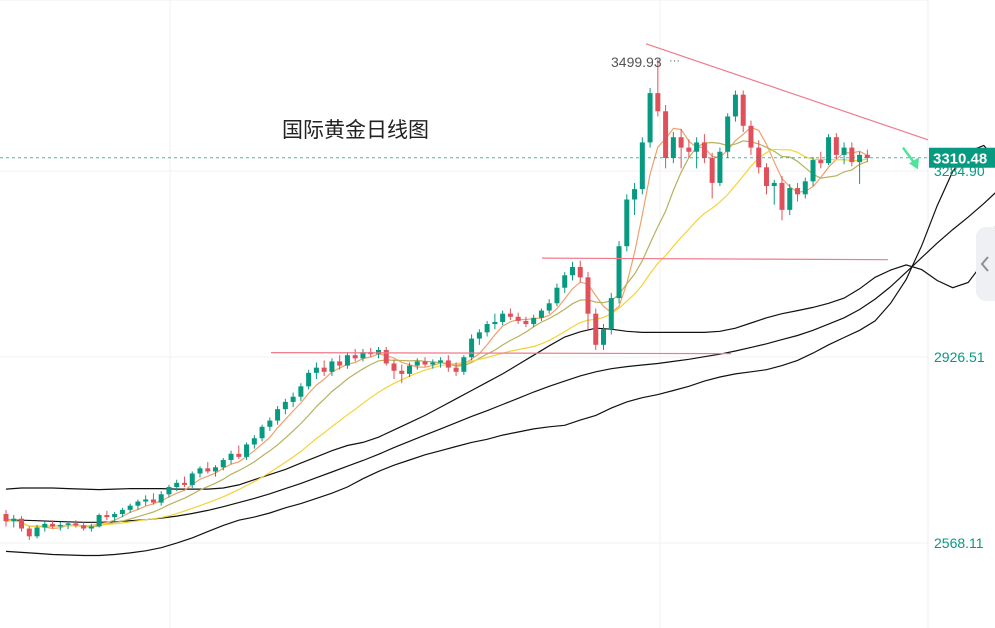  Describe the element at coordinates (910, 158) in the screenshot. I see `forecast-arrow-icon` at that location.